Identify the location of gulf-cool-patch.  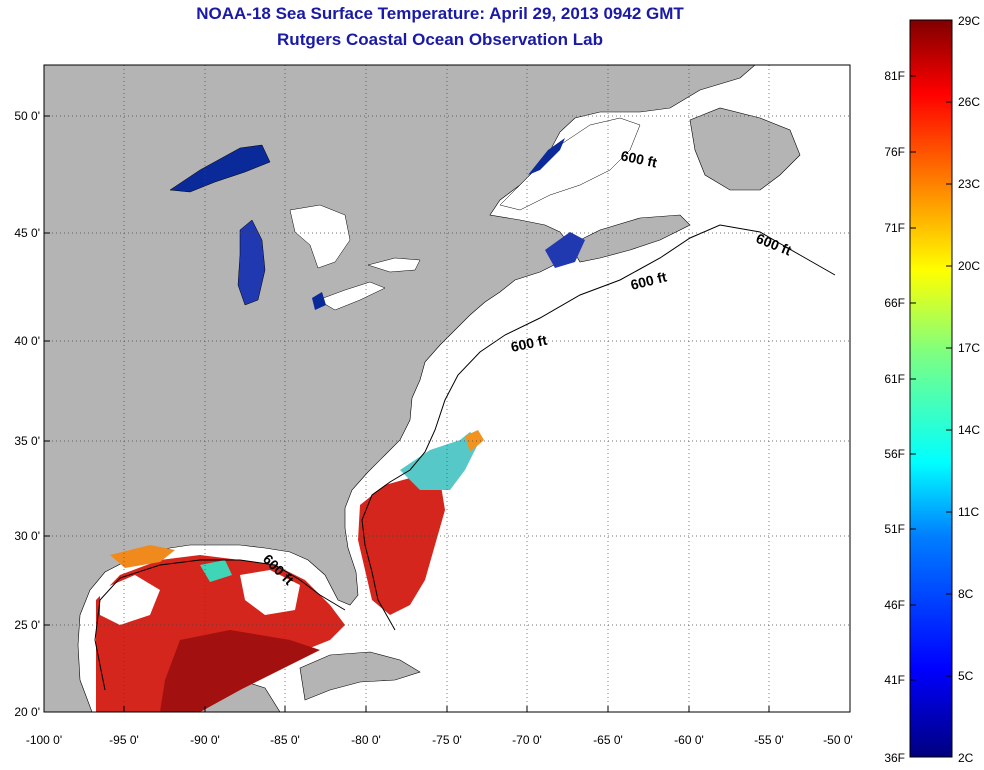
(216, 571).